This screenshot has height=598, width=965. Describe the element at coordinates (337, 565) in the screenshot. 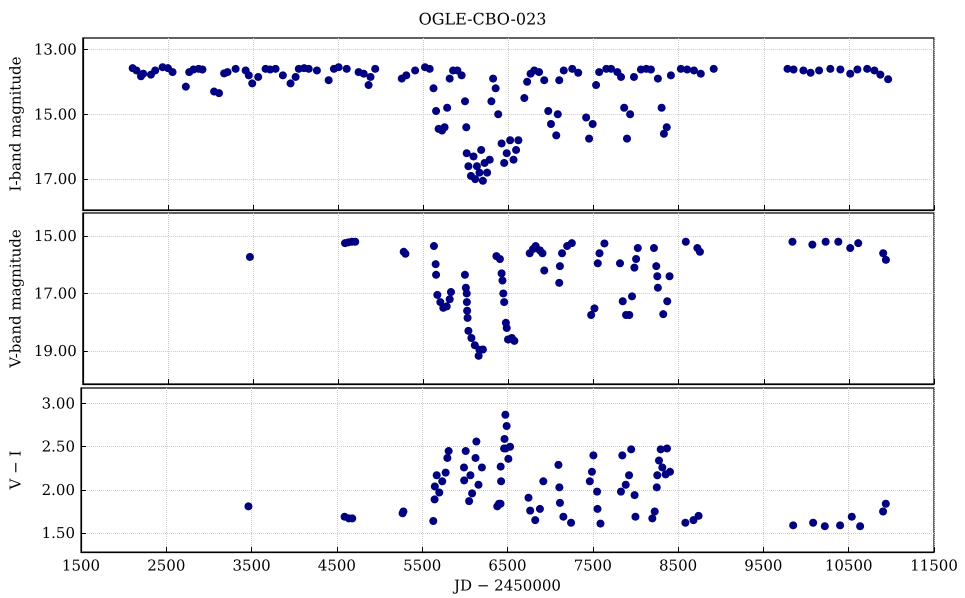

I see `x-tick-label: 4500` at that location.